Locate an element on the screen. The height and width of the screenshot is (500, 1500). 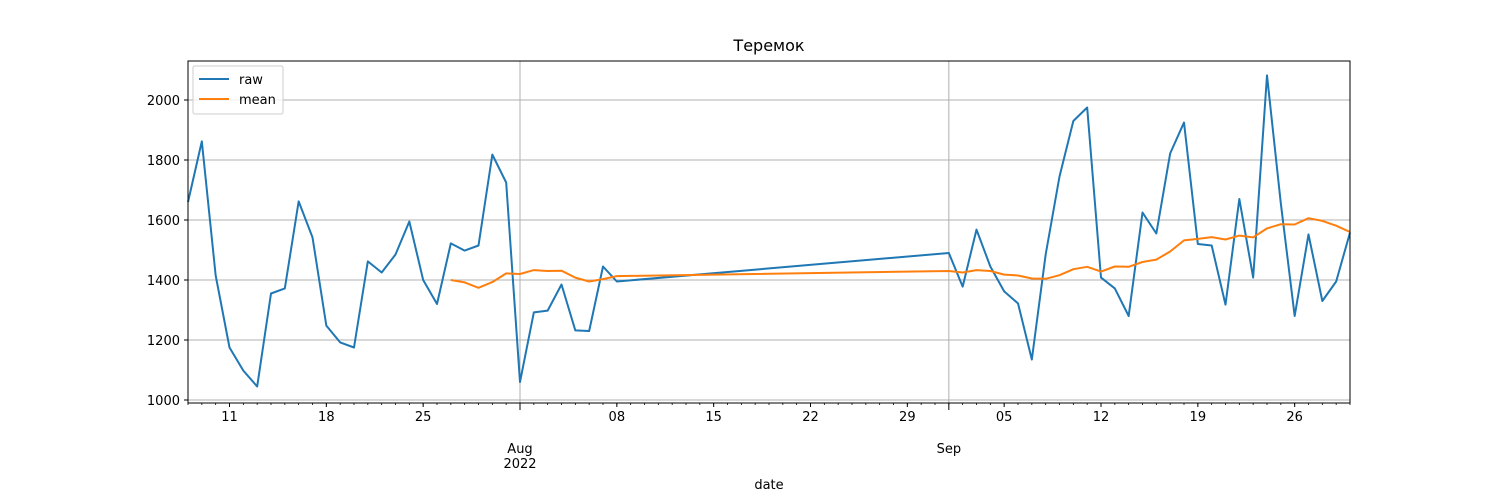
legend-label-mean: mean is located at coordinates (257, 100).